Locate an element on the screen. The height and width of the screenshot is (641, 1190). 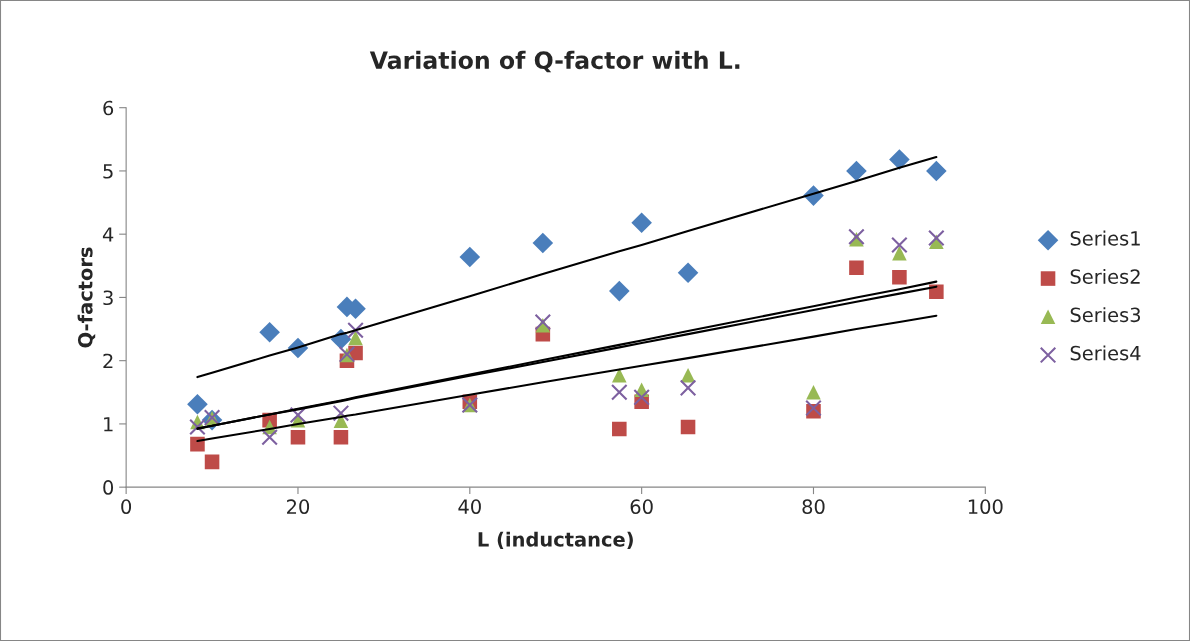
y-tick-label: 5 is located at coordinates (108, 171).